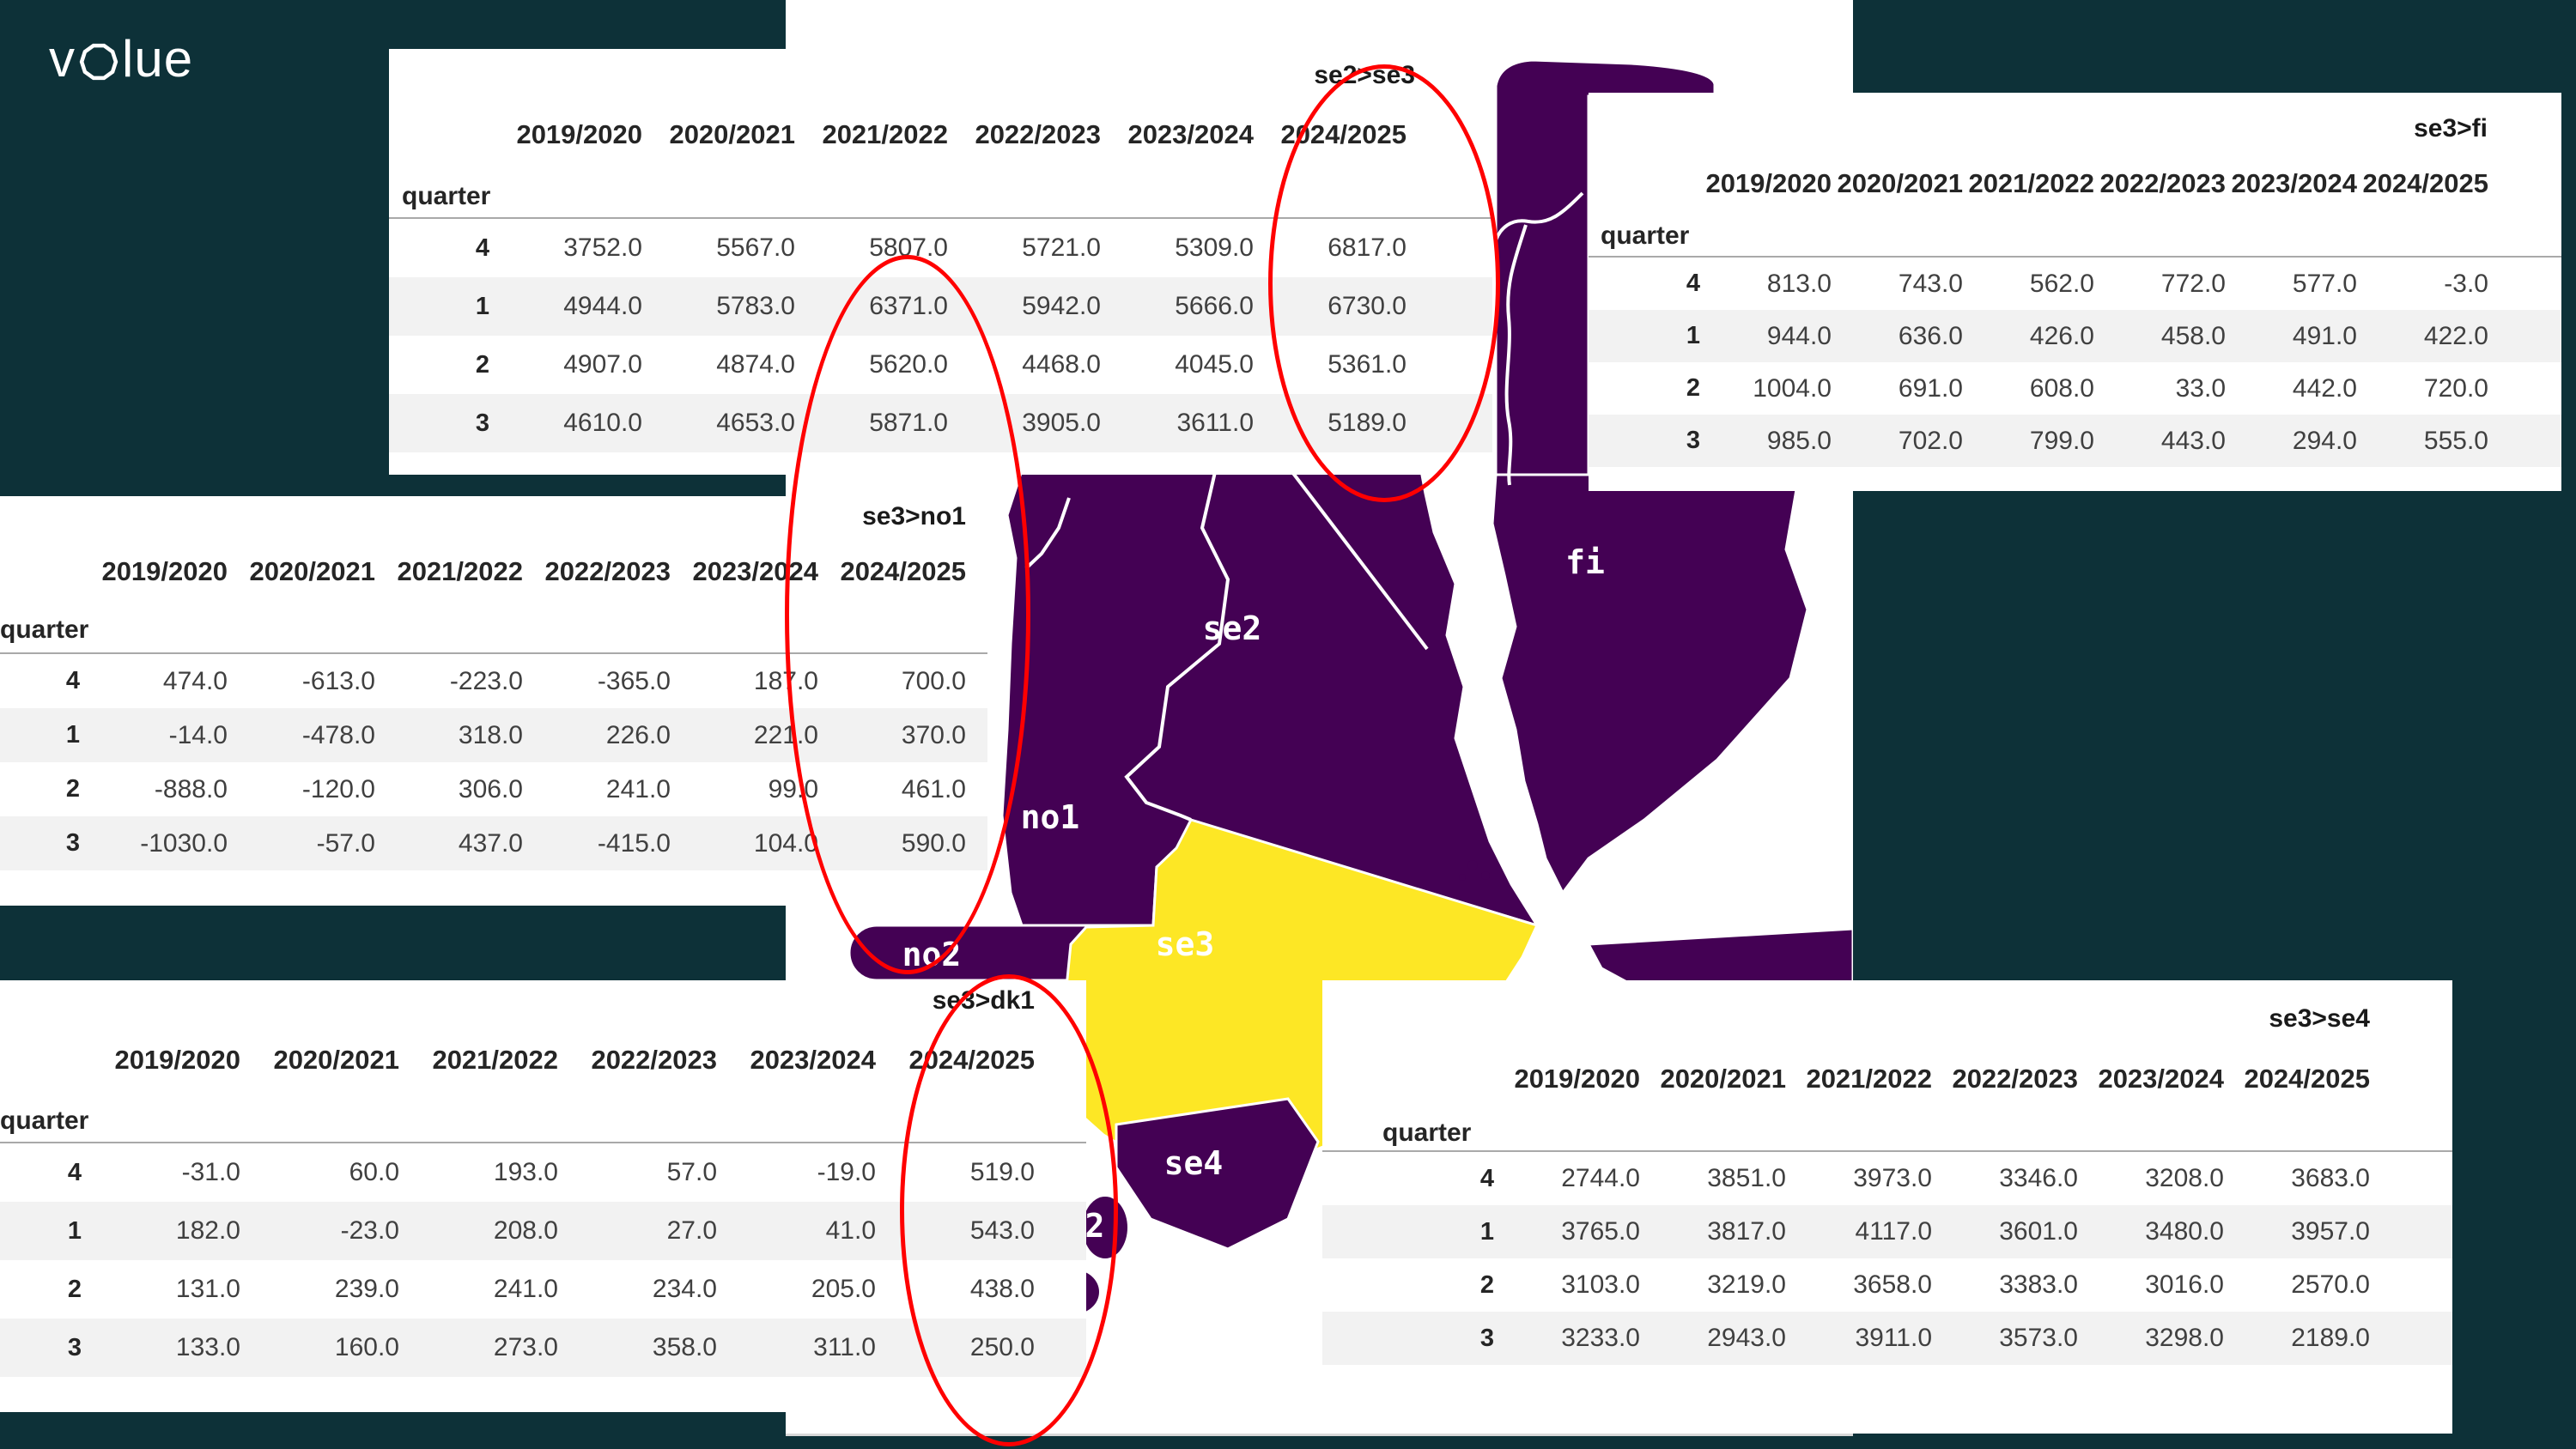  What do you see at coordinates (2075, 336) in the screenshot?
I see `table-row: 1 944.0 636.0 426.0 458.0 491.0 422.0` at bounding box center [2075, 336].